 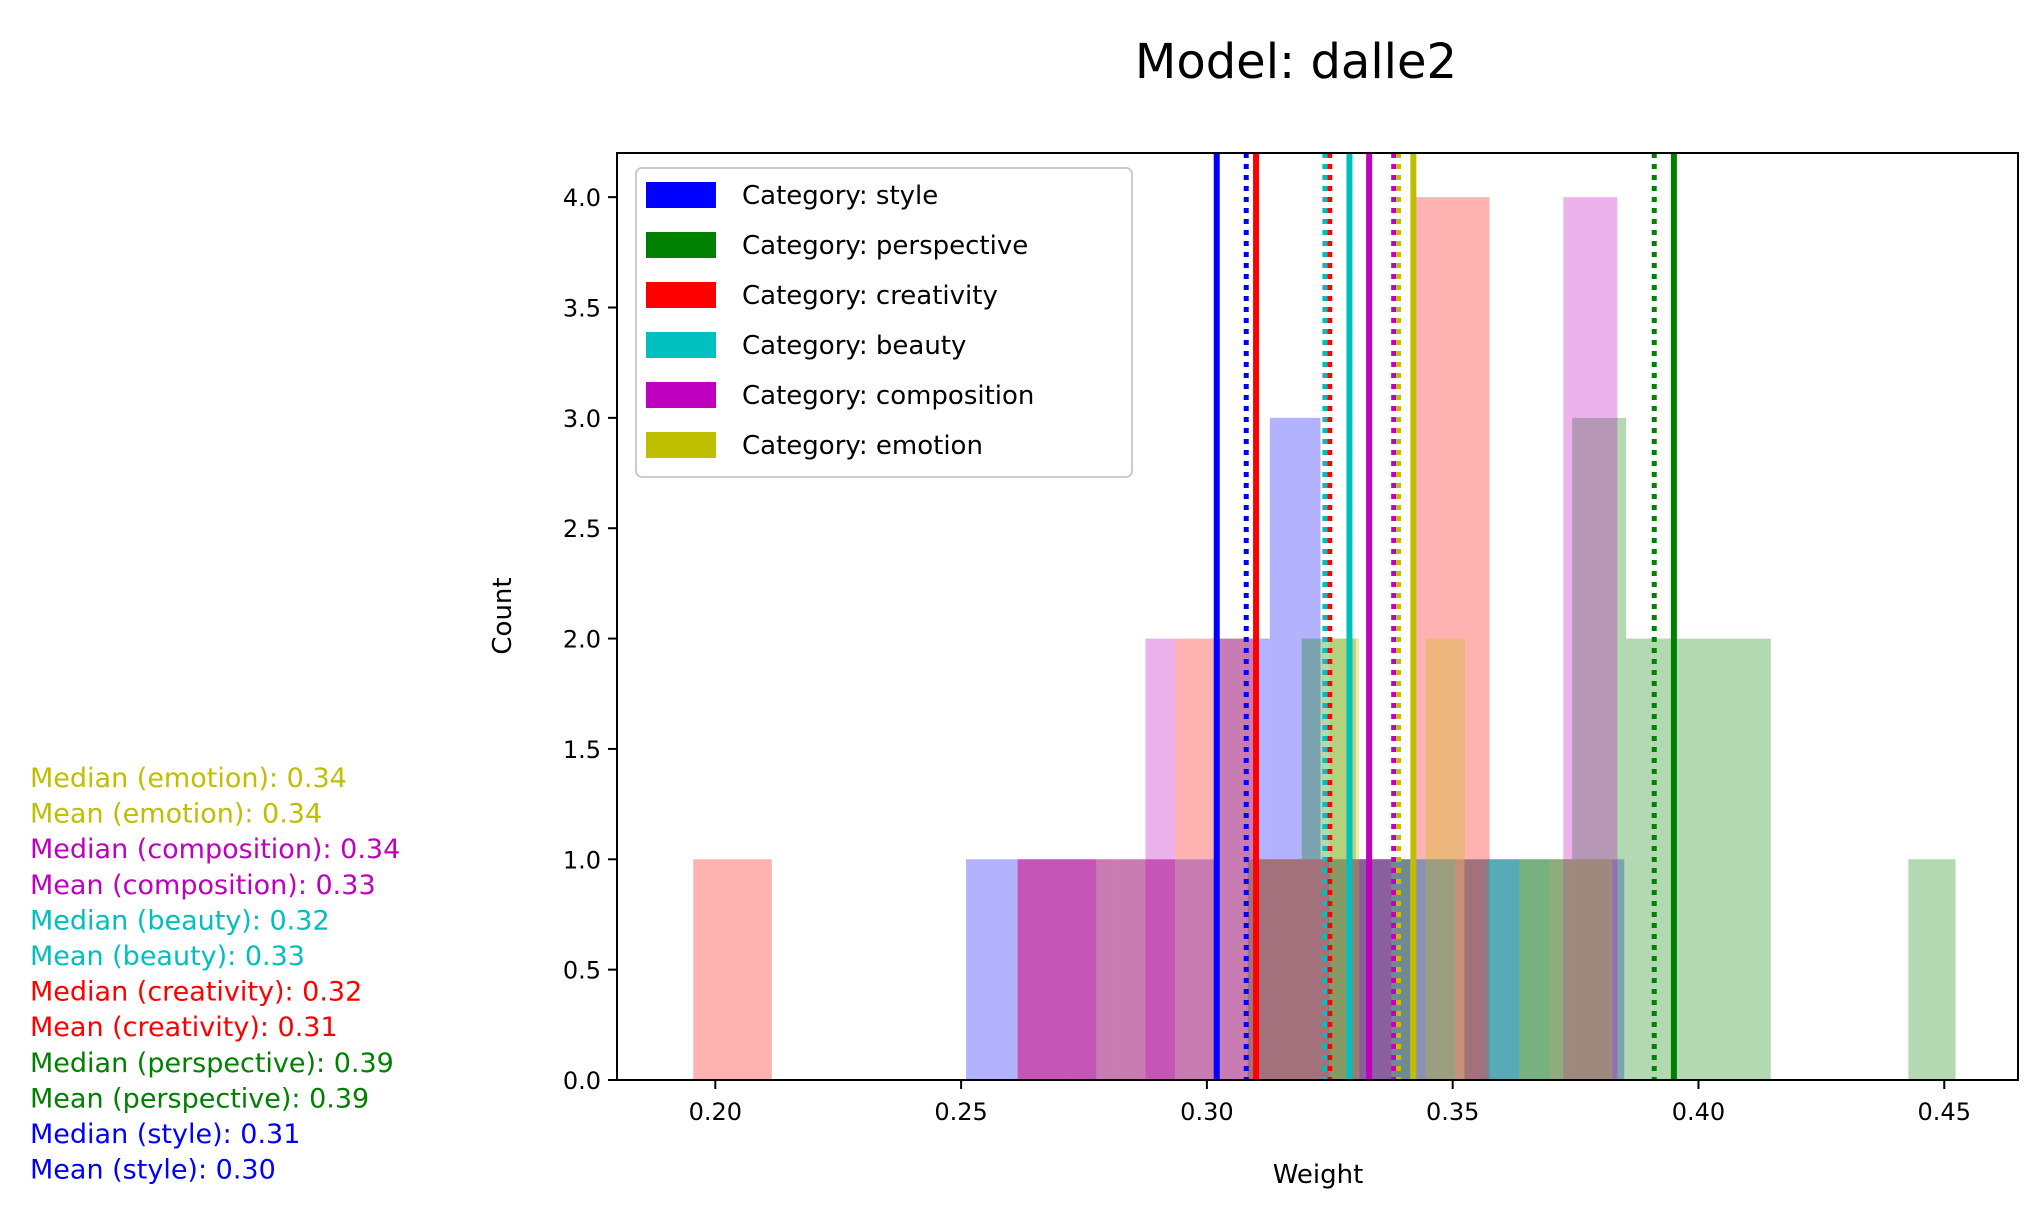 I want to click on x-tick-label: 0.30, so click(x=1206, y=1112).